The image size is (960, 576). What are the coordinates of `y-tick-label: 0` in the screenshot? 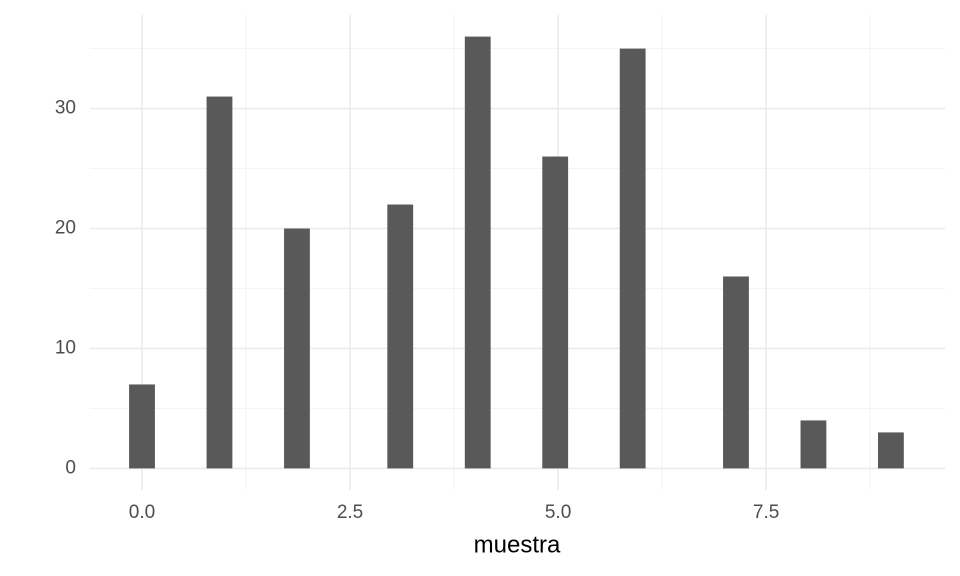 It's located at (70, 467).